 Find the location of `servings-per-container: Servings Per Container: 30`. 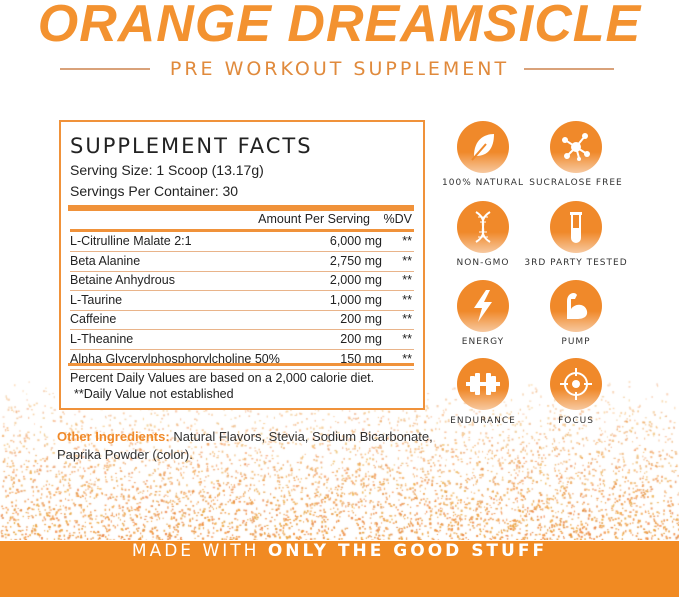

servings-per-container: Servings Per Container: 30 is located at coordinates (154, 191).